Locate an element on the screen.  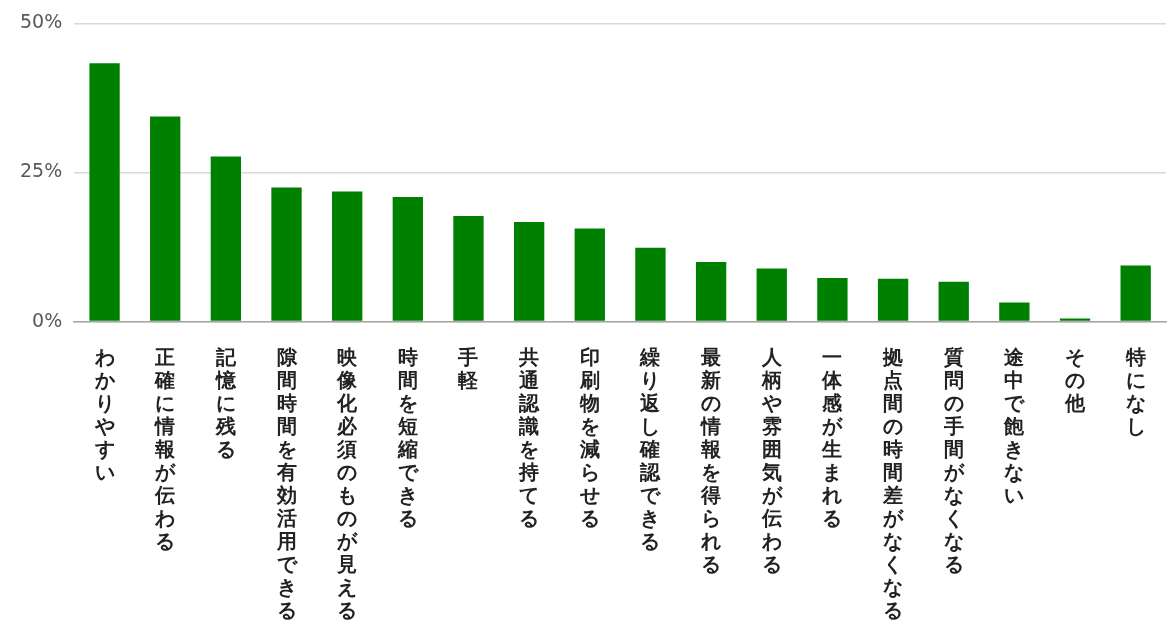
category-label: 質問の手間がなくなる is located at coordinates (953, 460).